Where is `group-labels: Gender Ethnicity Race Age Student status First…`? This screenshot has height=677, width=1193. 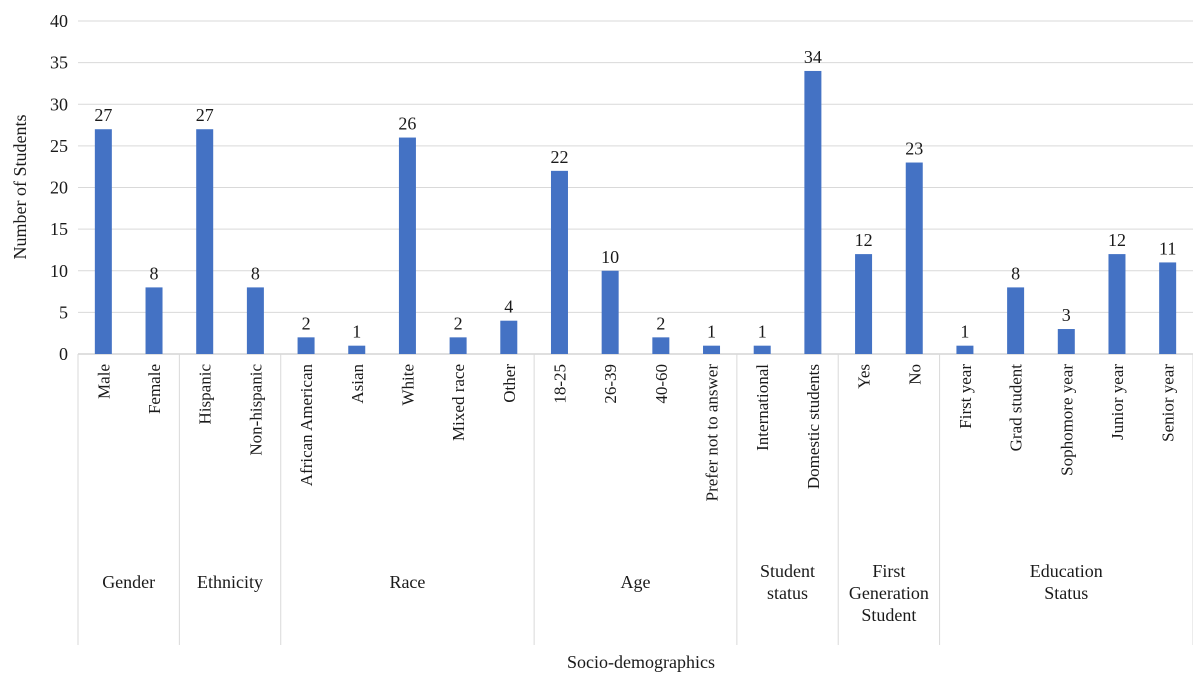
group-labels: Gender Ethnicity Race Age Student status First… is located at coordinates (602, 593).